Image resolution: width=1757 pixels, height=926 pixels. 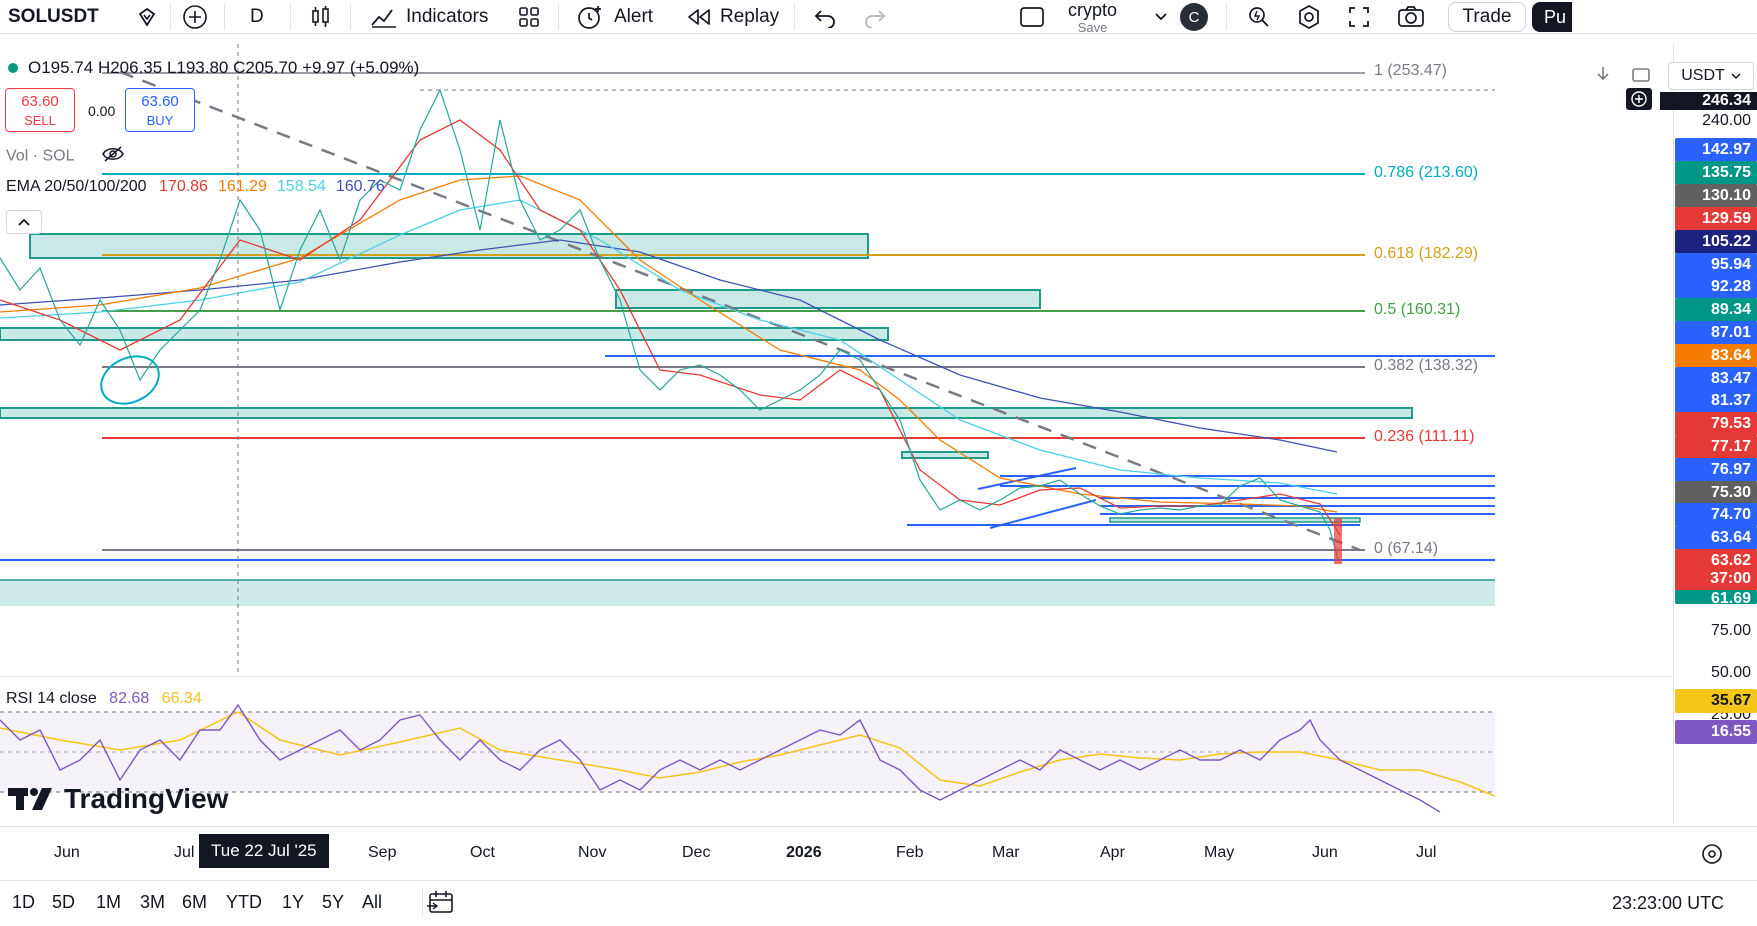 I want to click on date-range-icon, so click(x=441, y=903).